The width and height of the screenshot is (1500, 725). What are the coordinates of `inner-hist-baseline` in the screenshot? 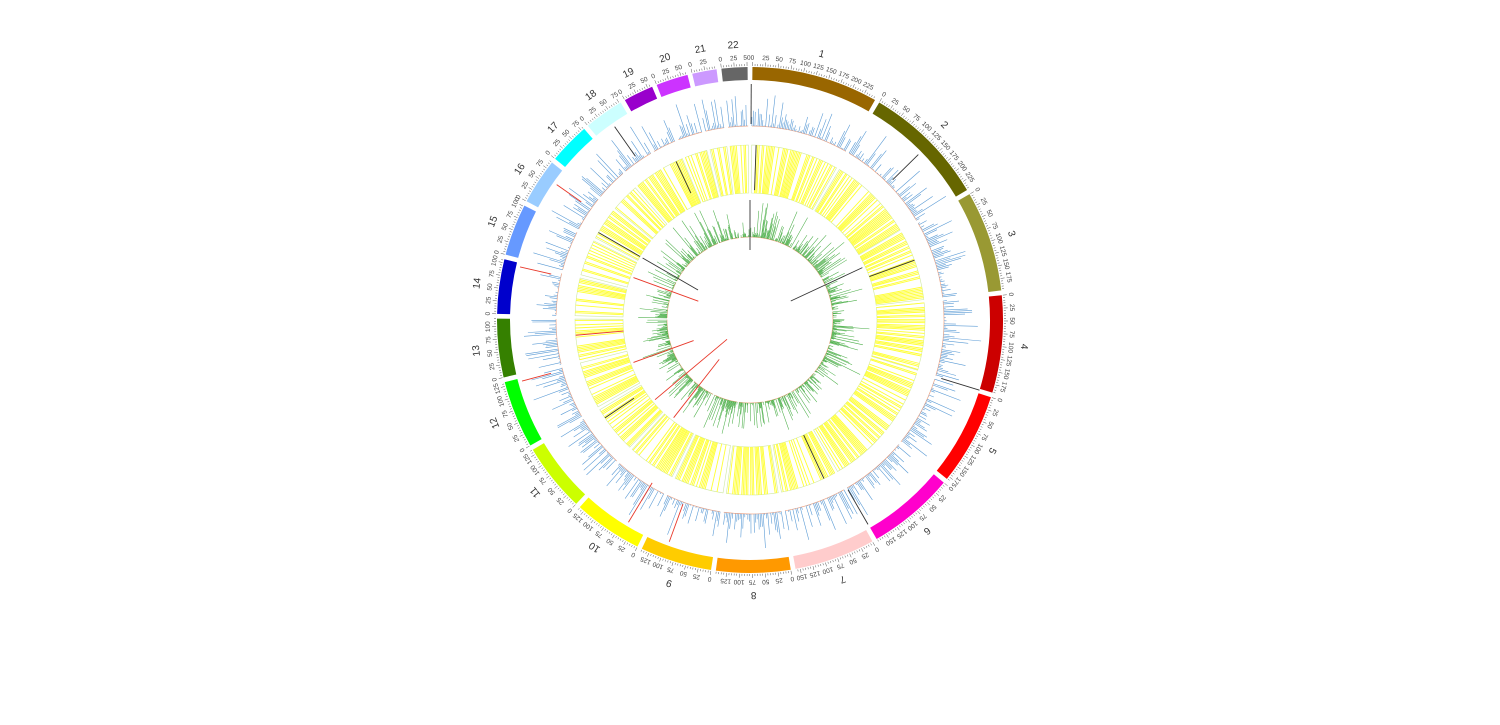 It's located at (806, 263).